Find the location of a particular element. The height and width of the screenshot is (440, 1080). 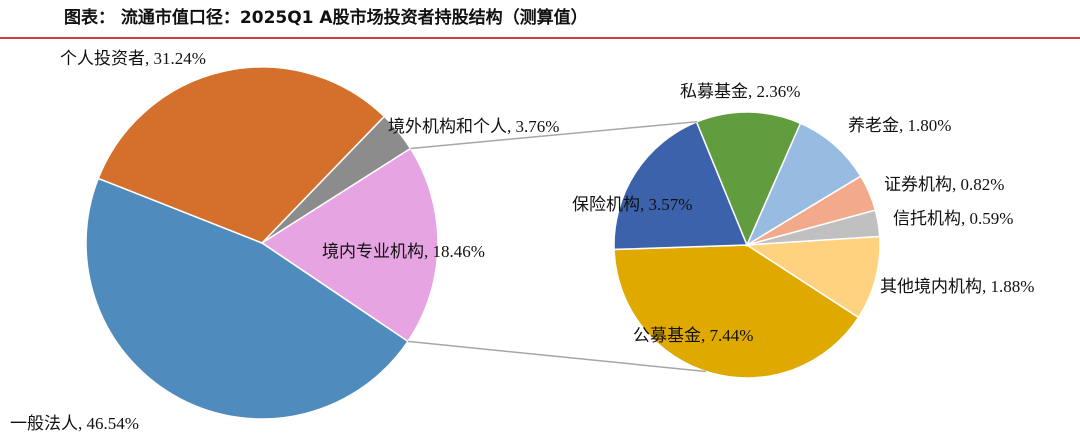

data-label: 私募基金, 2.36% is located at coordinates (740, 91).